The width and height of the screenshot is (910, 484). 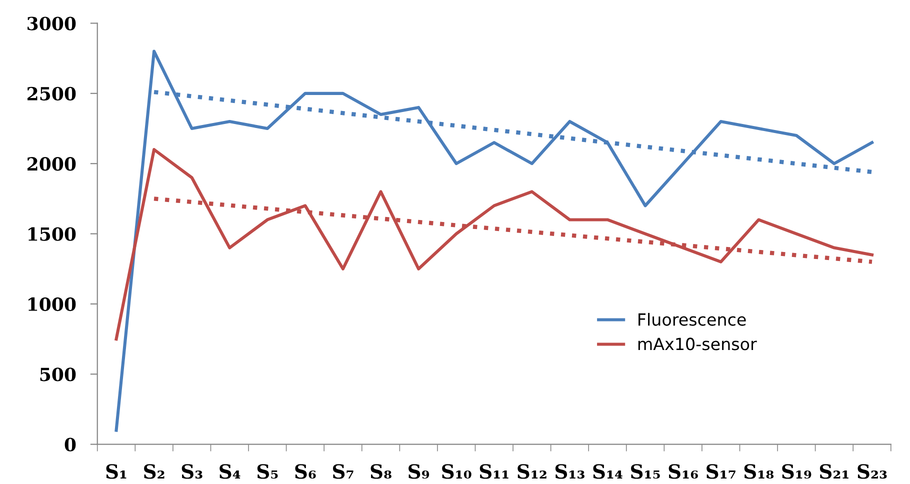 What do you see at coordinates (494, 471) in the screenshot?
I see `x-tick-label: S₁₁` at bounding box center [494, 471].